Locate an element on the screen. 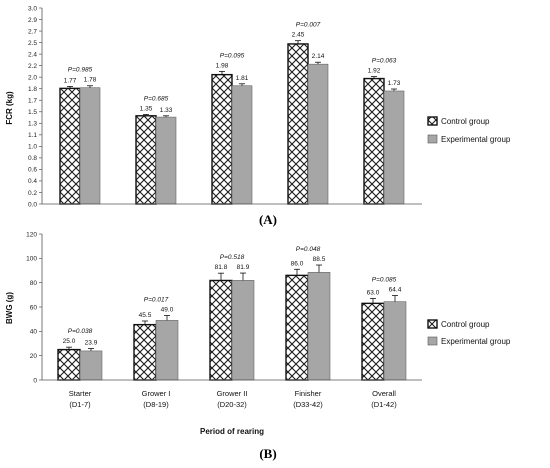  y-tick-label: 20 is located at coordinates (34, 356).